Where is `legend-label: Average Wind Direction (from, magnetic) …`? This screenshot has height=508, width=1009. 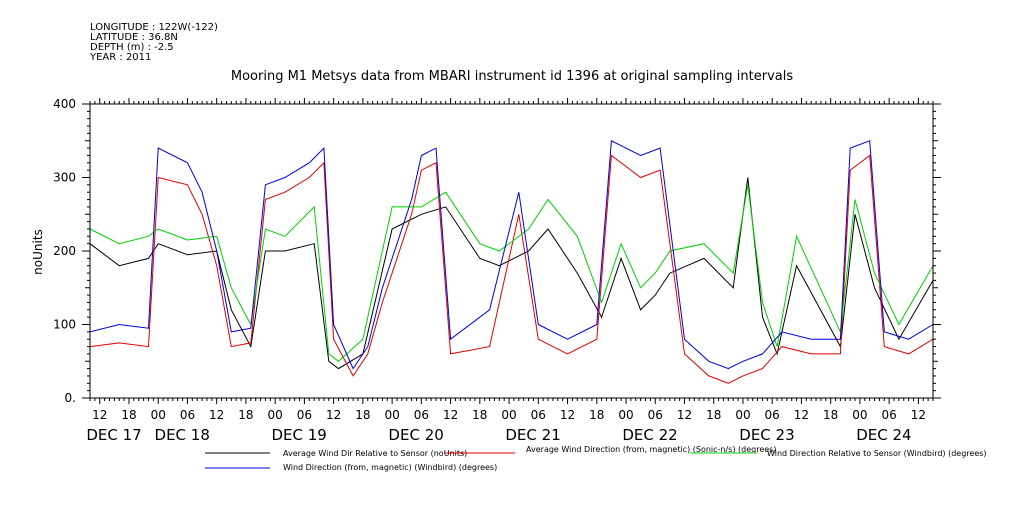 legend-label: Average Wind Direction (from, magnetic) … is located at coordinates (651, 449).